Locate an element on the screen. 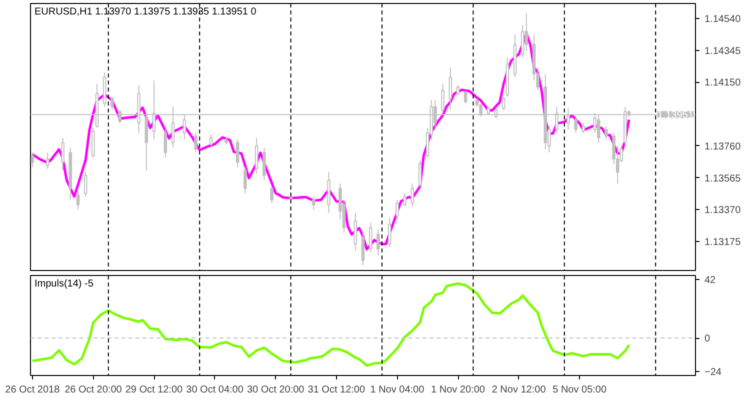 Image resolution: width=750 pixels, height=398 pixels. x-tick-label: 30 Oct 20:00 is located at coordinates (275, 390).